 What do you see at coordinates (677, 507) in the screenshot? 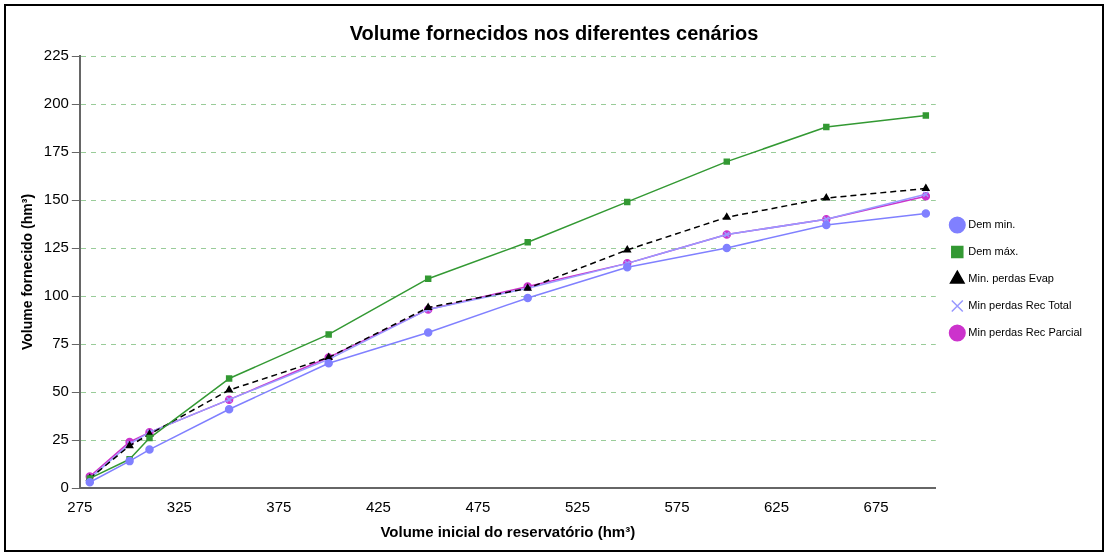
I see `x-tick-label: 575` at bounding box center [677, 507].